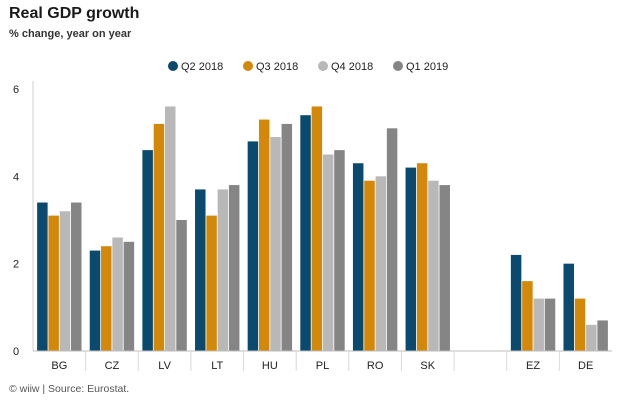 The width and height of the screenshot is (620, 400). Describe the element at coordinates (16, 265) in the screenshot. I see `y-tick-label: 2` at that location.